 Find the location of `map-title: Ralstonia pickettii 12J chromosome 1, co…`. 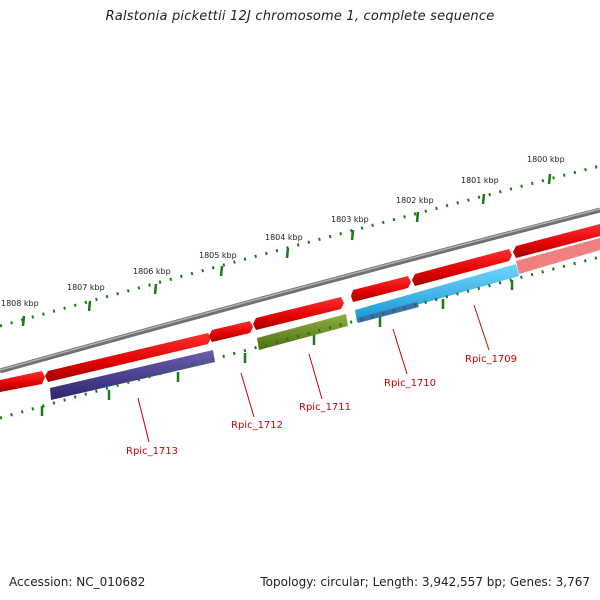

map-title: Ralstonia pickettii 12J chromosome 1, co… is located at coordinates (300, 16).